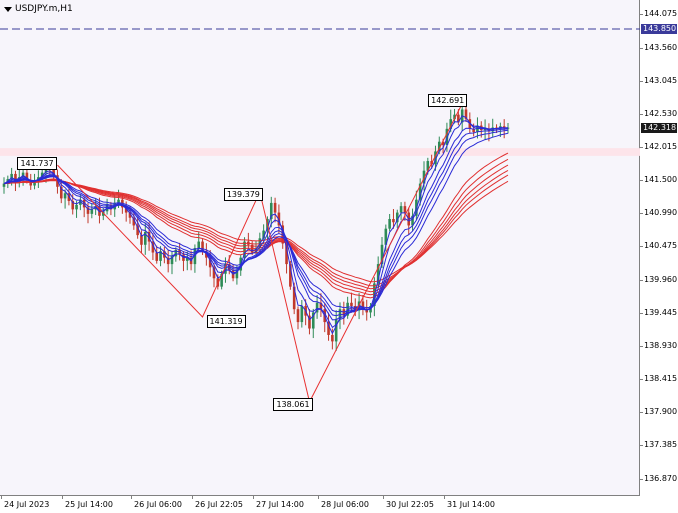  Describe the element at coordinates (661, 213) in the screenshot. I see `price-tick-label: 140.990` at that location.